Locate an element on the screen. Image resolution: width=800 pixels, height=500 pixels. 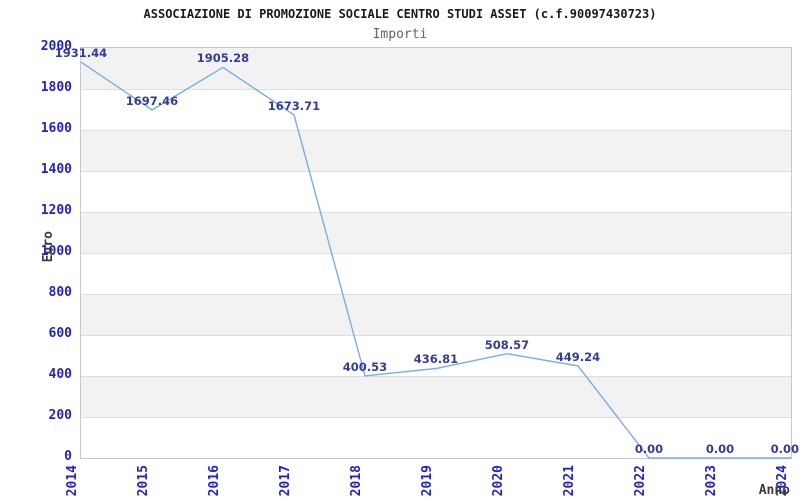
y-tick-label: 1600 is located at coordinates (56, 128).